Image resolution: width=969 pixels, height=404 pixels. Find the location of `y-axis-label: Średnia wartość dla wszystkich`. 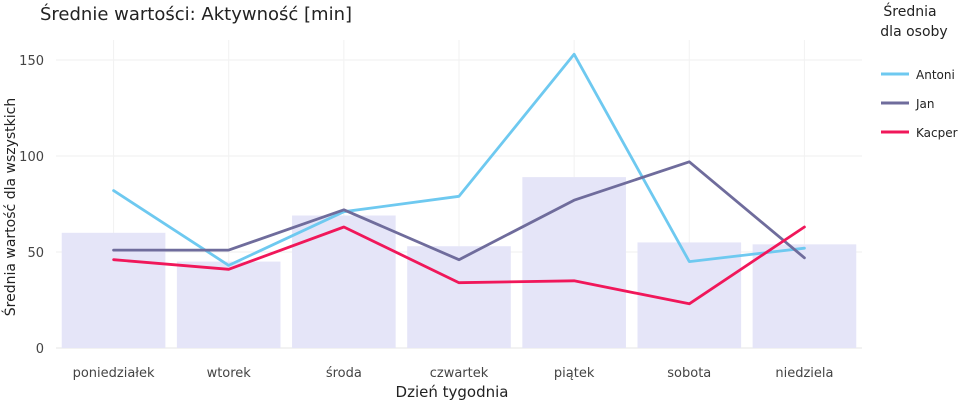

y-axis-label: Średnia wartość dla wszystkich is located at coordinates (10, 207).